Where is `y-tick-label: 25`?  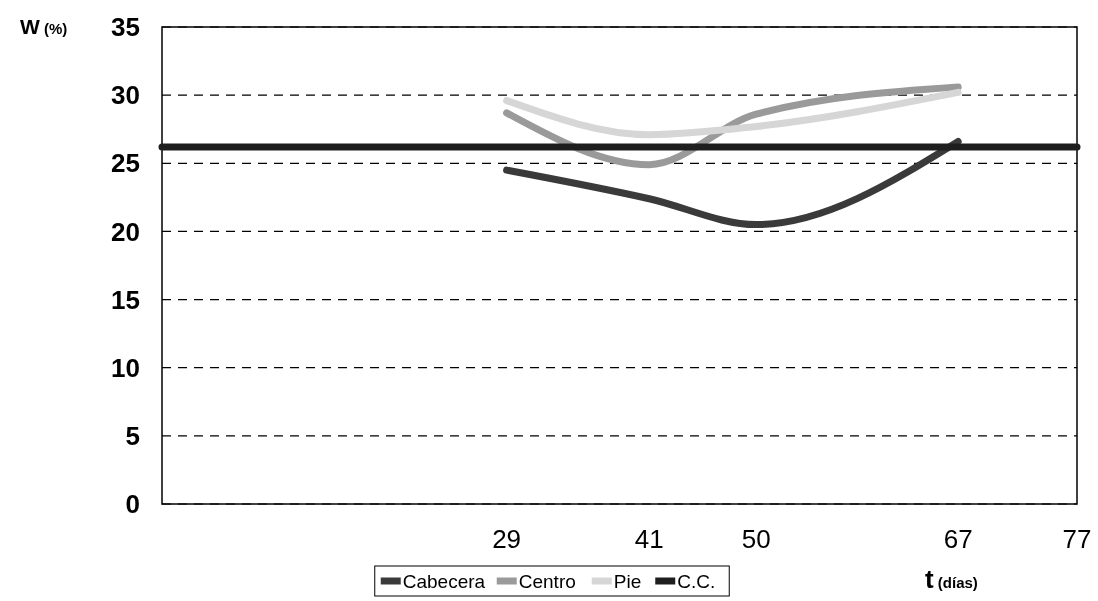 y-tick-label: 25 is located at coordinates (125, 163).